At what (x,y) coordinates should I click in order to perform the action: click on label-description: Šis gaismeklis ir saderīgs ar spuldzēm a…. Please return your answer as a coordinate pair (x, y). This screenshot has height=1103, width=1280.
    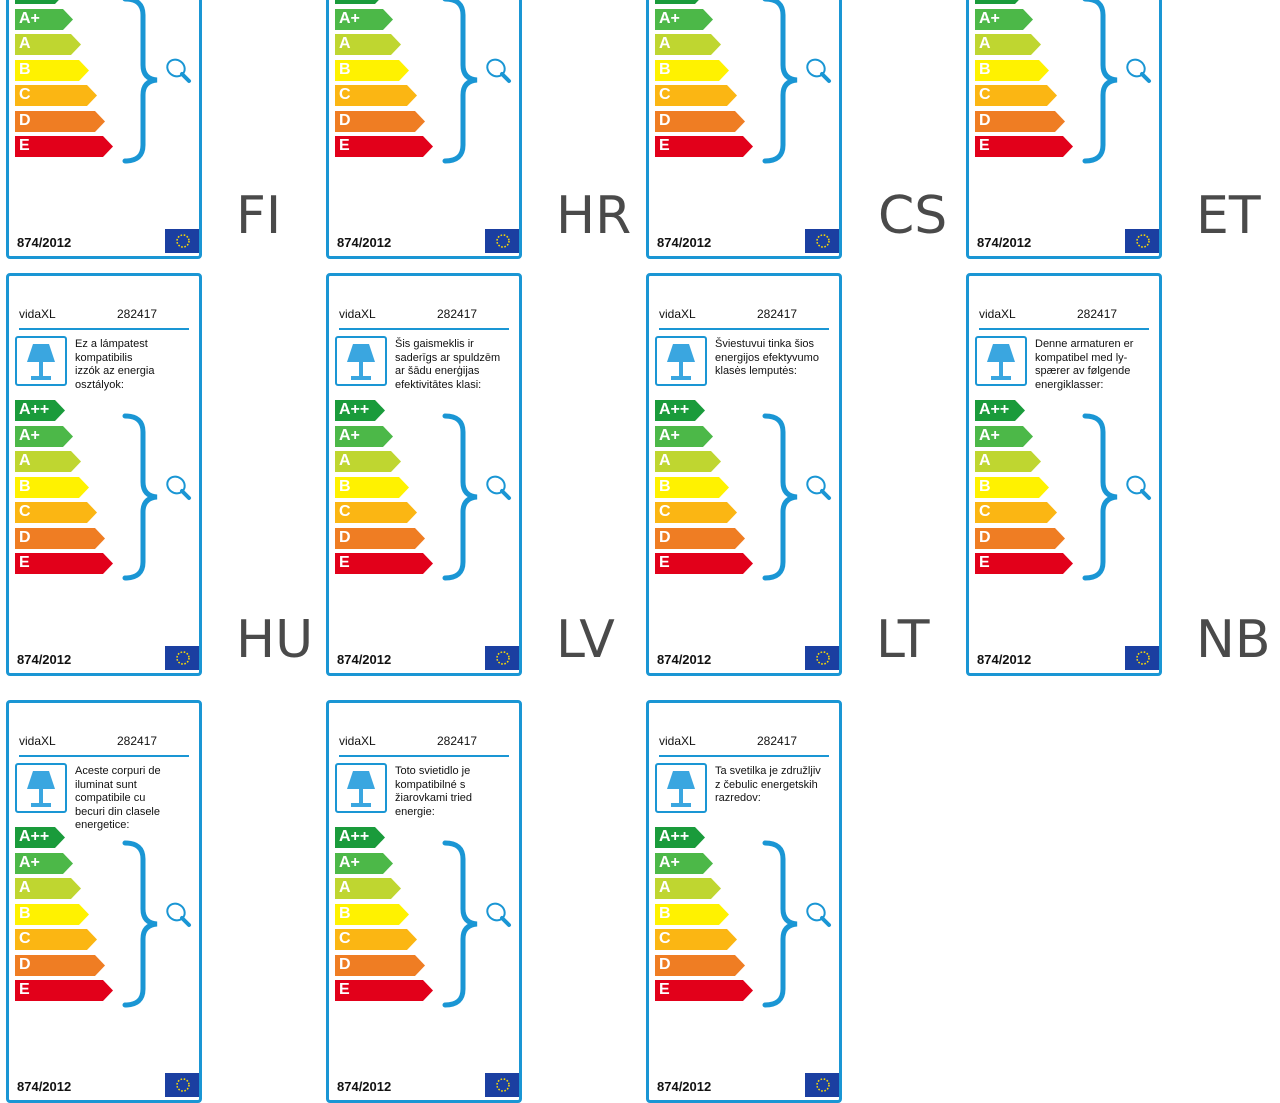
    Looking at the image, I should click on (448, 364).